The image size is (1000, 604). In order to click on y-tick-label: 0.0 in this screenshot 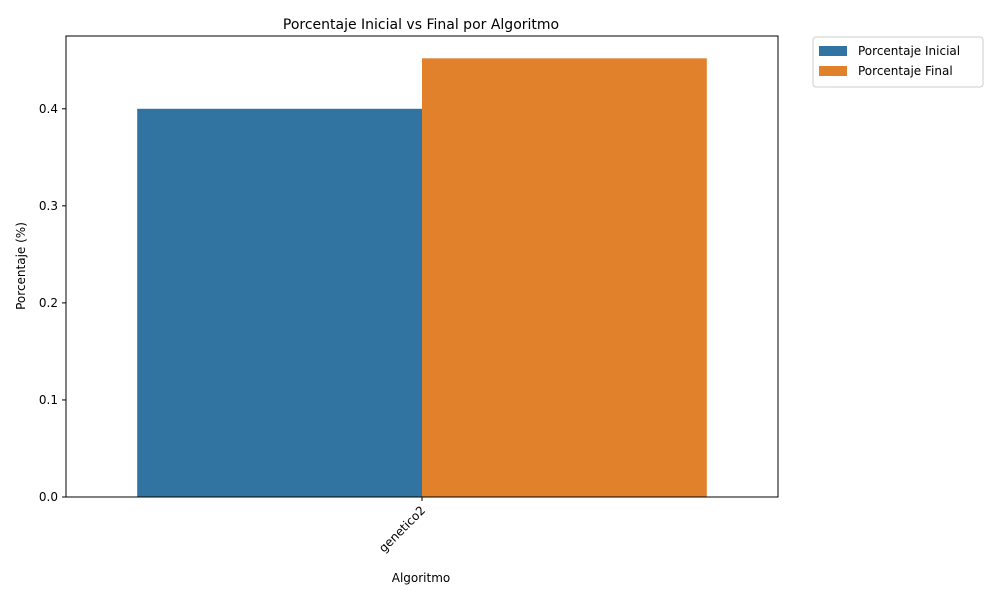, I will do `click(48, 497)`.